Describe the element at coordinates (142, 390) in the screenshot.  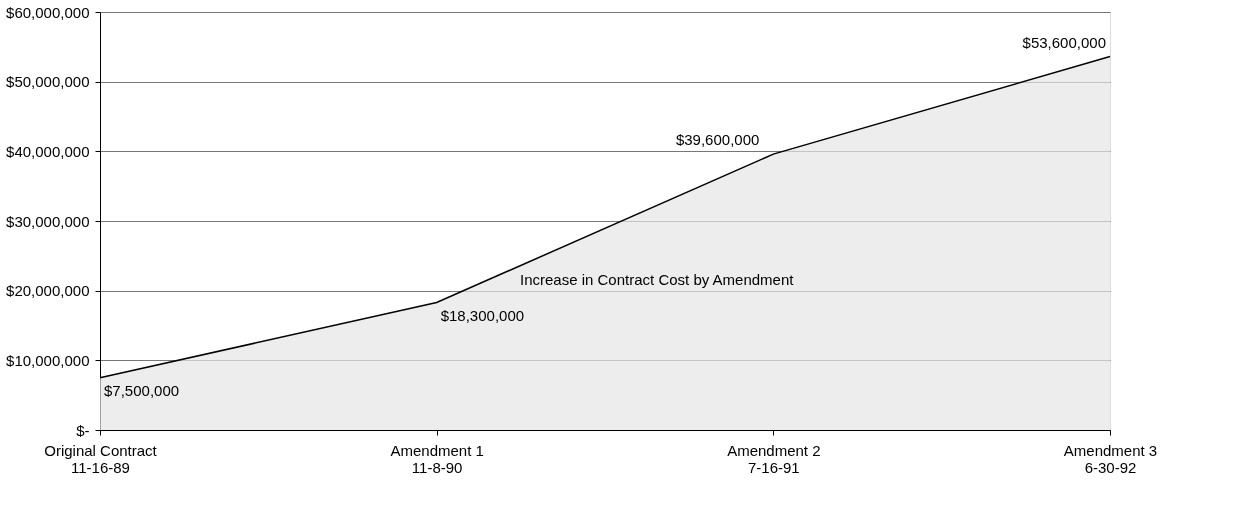
I see `text: $7,500,000` at that location.